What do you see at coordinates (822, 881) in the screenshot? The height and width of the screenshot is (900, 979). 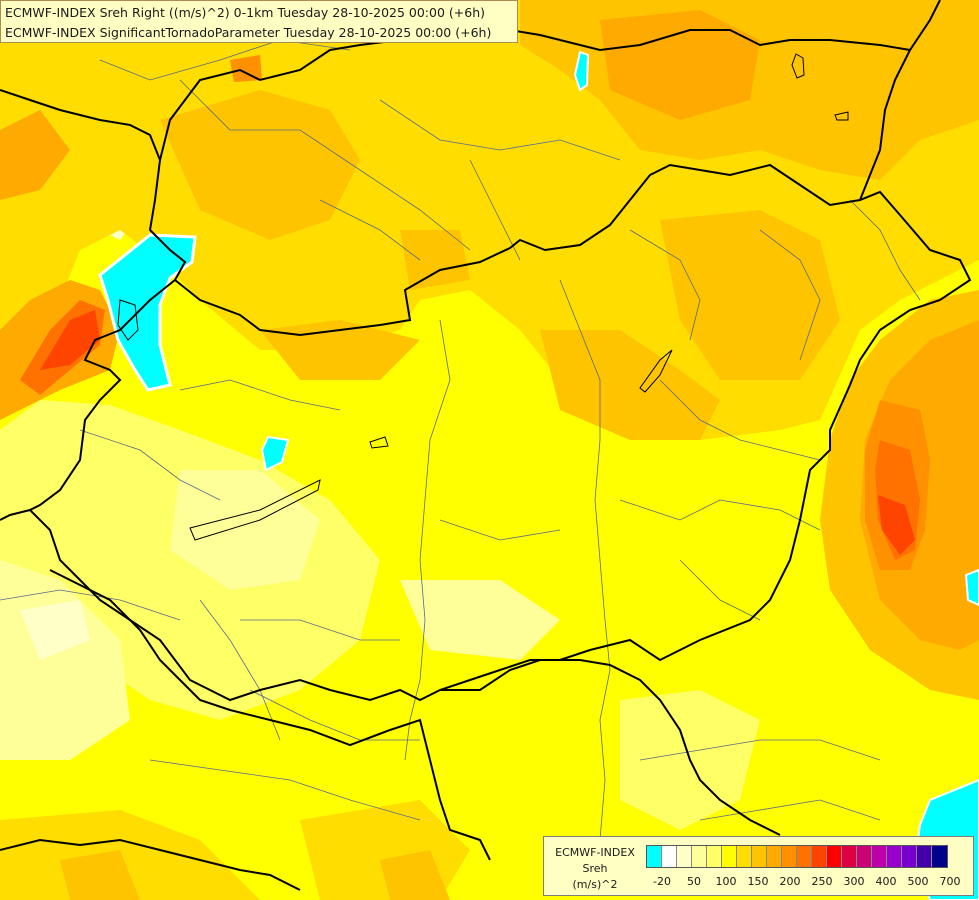 I see `legend-tick-label: 250` at bounding box center [822, 881].